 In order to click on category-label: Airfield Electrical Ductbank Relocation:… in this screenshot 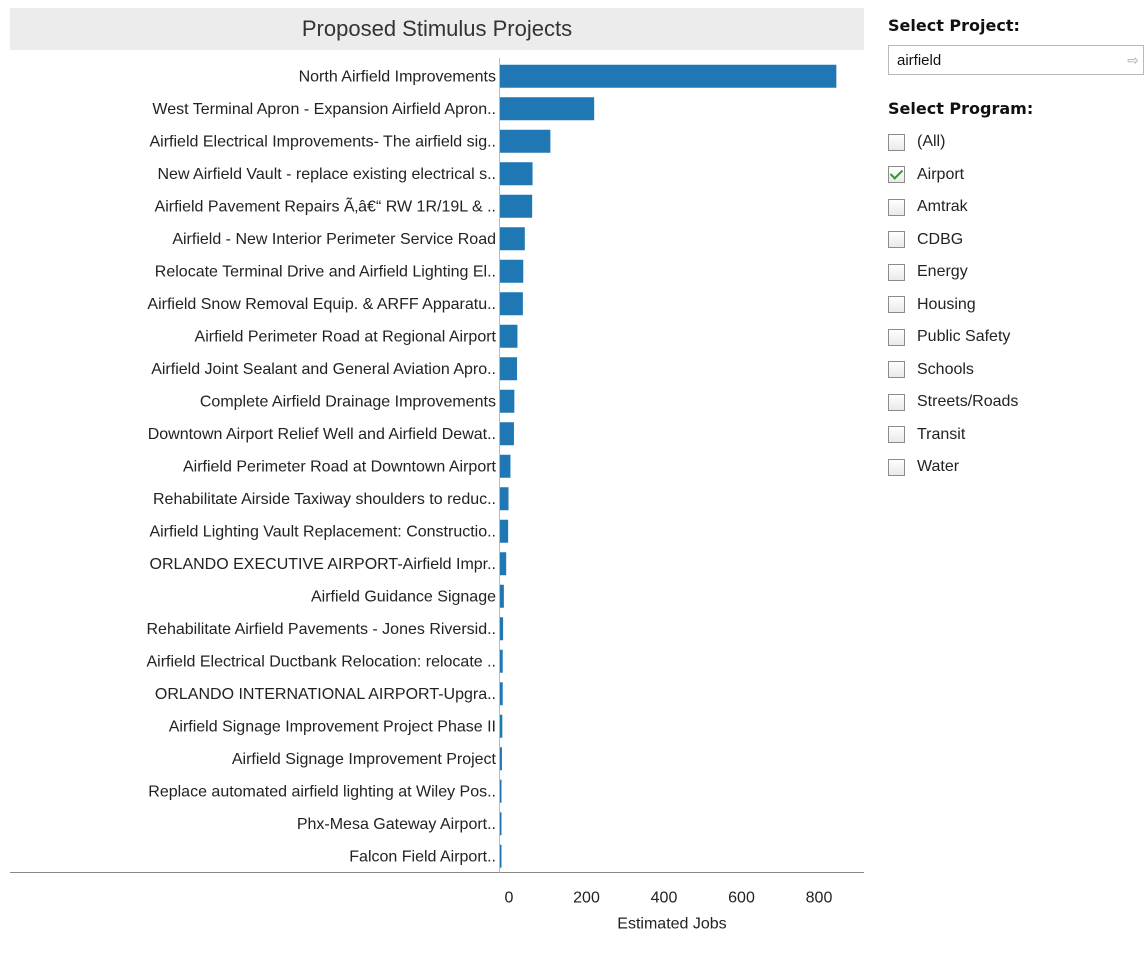, I will do `click(322, 661)`.